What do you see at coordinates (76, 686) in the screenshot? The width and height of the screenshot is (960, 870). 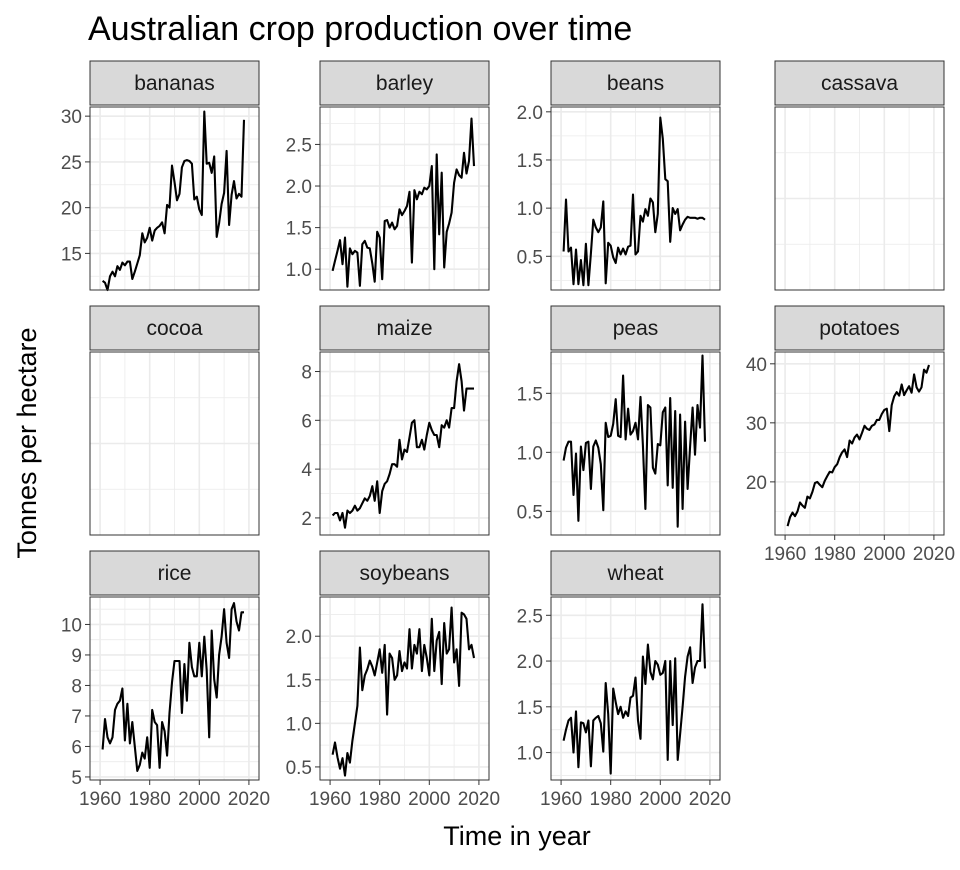 I see `y-tick-label: 8` at bounding box center [76, 686].